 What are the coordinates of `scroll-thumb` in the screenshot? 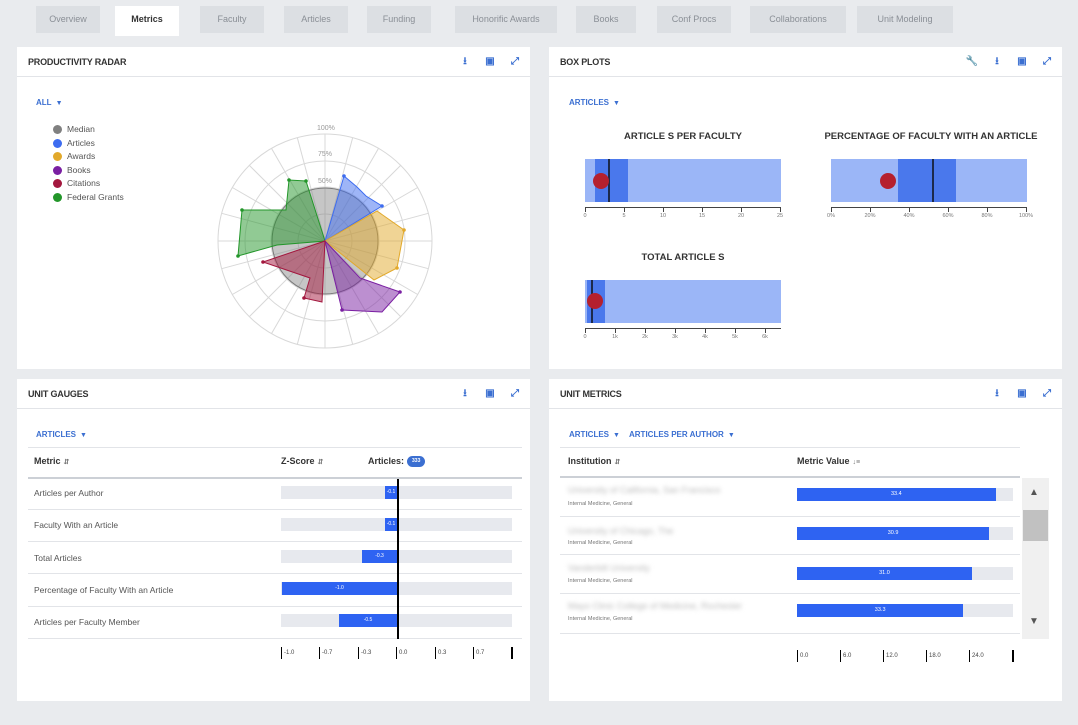 It's located at (1035, 525).